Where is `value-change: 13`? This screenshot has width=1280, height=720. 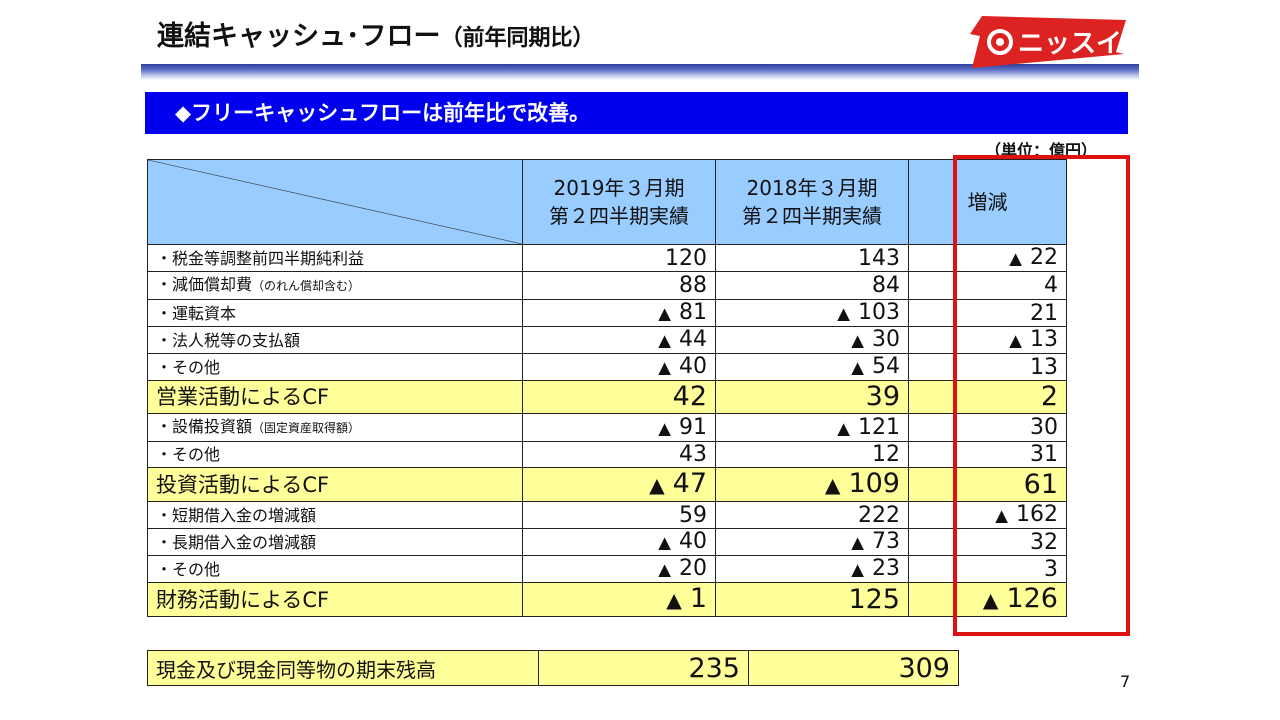
value-change: 13 is located at coordinates (987, 367).